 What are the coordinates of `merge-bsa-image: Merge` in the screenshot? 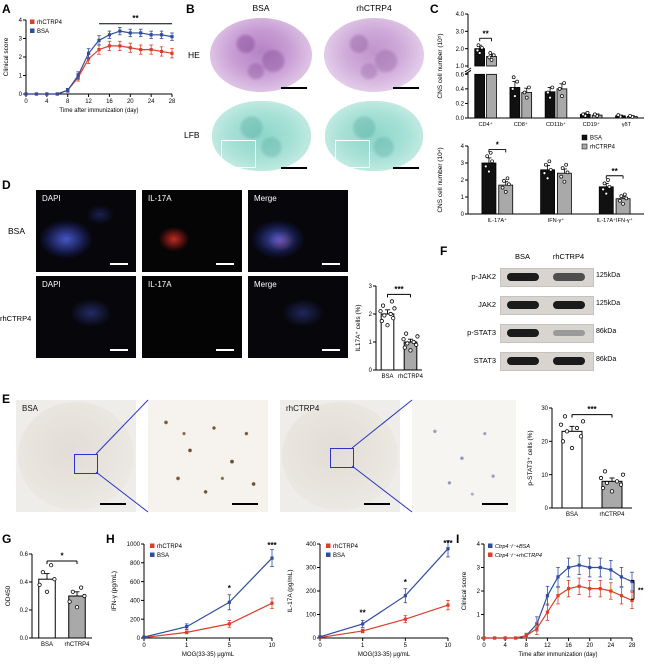 It's located at (298, 231).